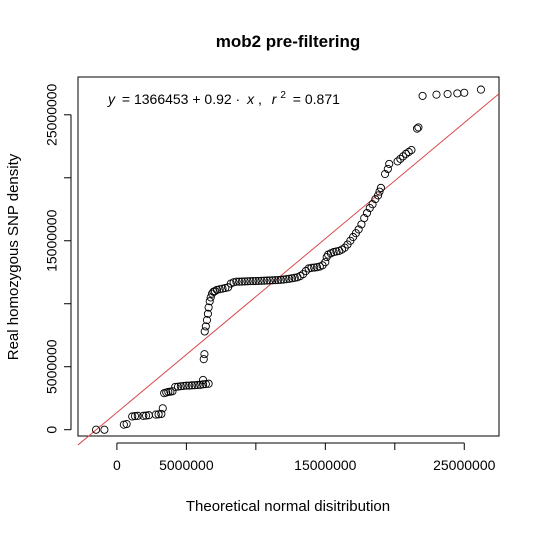 Image resolution: width=539 pixels, height=535 pixels. Describe the element at coordinates (250, 99) in the screenshot. I see `equation-x-var: x` at that location.